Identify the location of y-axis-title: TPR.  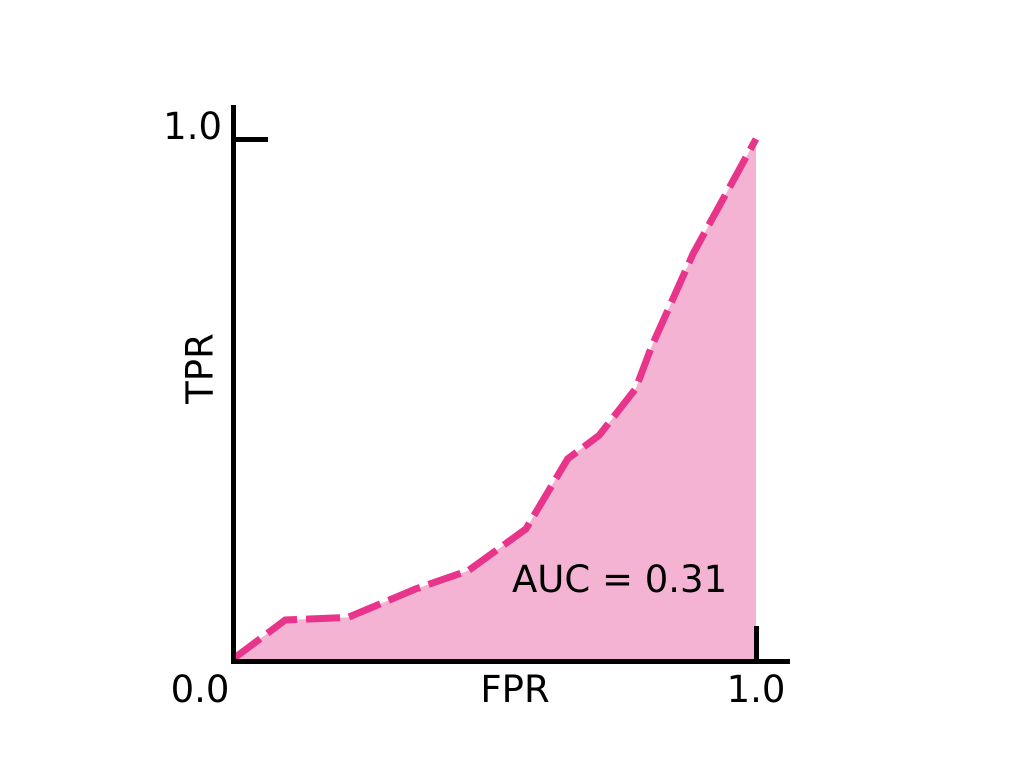
(200, 368).